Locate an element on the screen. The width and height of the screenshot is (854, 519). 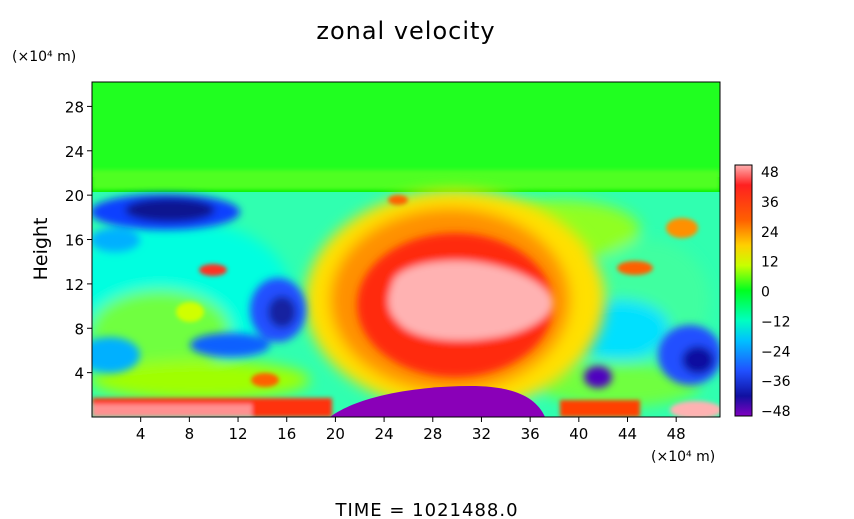
y-tick-label: 24 is located at coordinates (74, 152).